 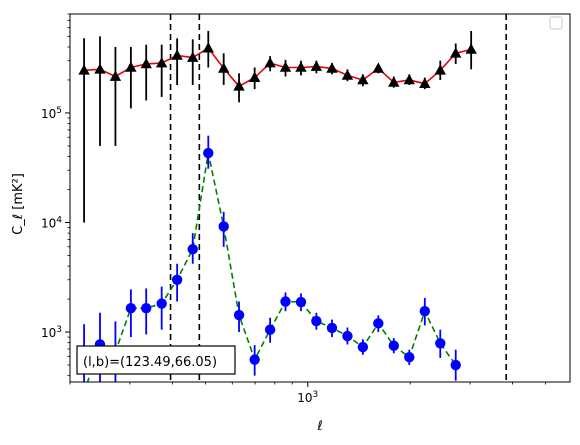 I want to click on y-axis-label: C_ℓ [mK²], so click(x=18, y=204).